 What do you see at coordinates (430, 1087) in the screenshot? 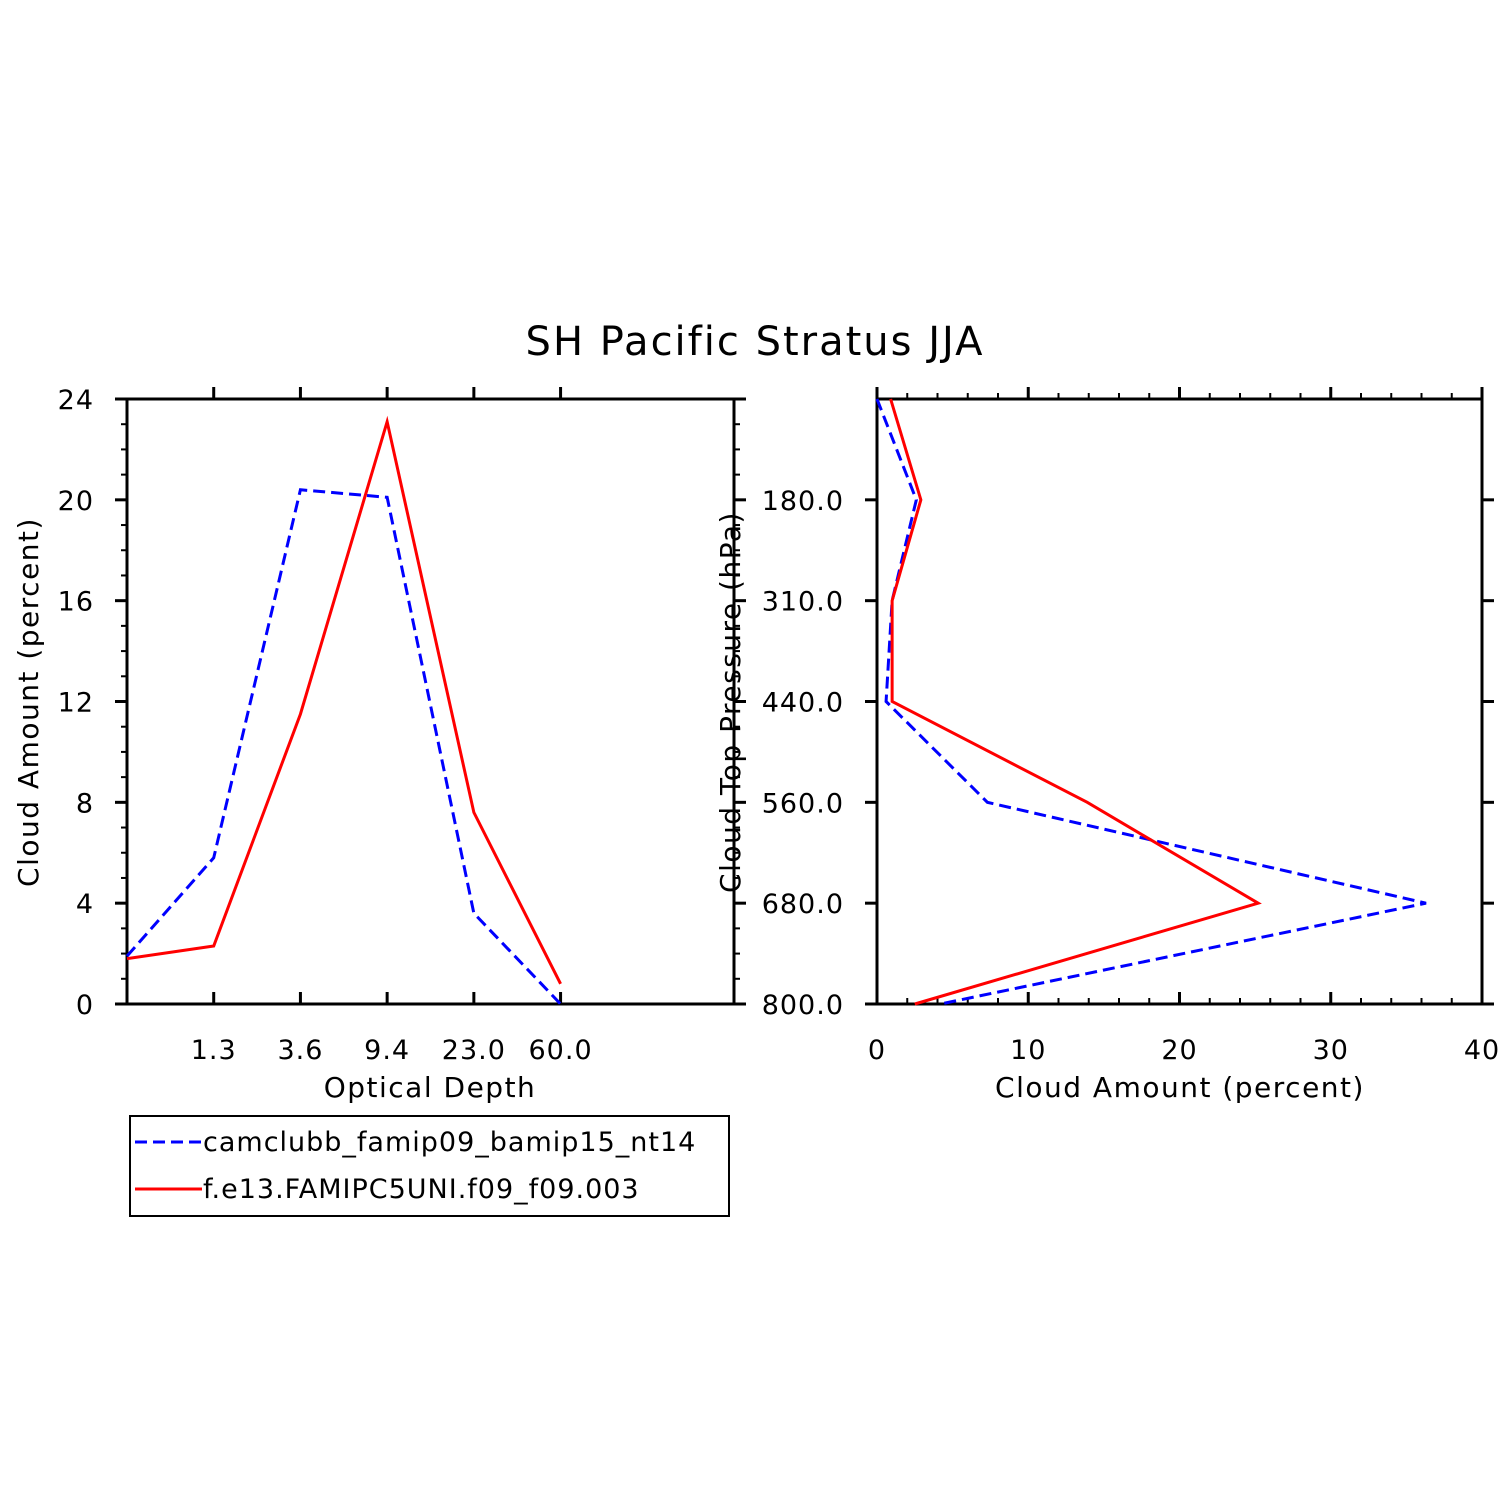
I see `left-x-axis-label: Optical Depth` at bounding box center [430, 1087].